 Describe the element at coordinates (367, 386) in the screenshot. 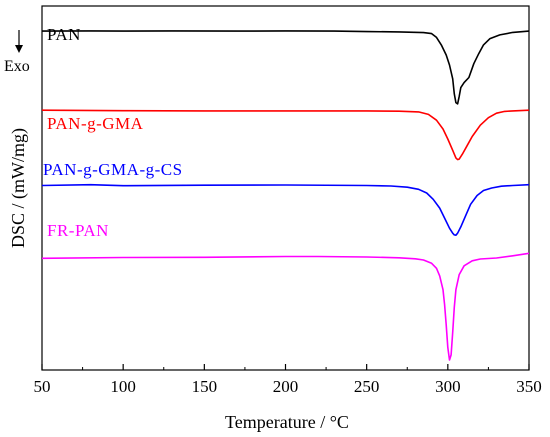

I see `x-tick-label: 250` at that location.